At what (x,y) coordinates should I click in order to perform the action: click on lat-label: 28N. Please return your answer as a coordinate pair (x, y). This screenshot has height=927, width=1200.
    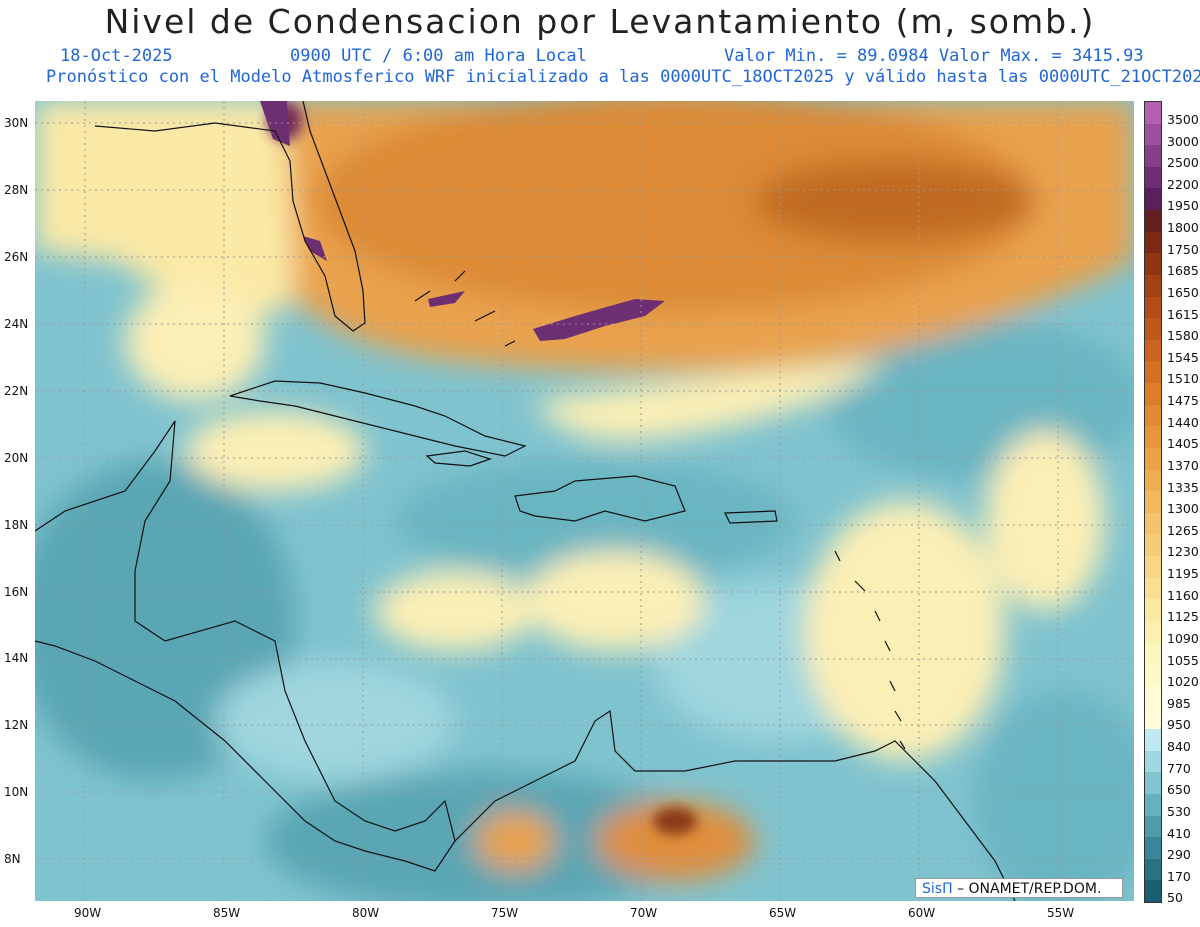
    Looking at the image, I should click on (16, 190).